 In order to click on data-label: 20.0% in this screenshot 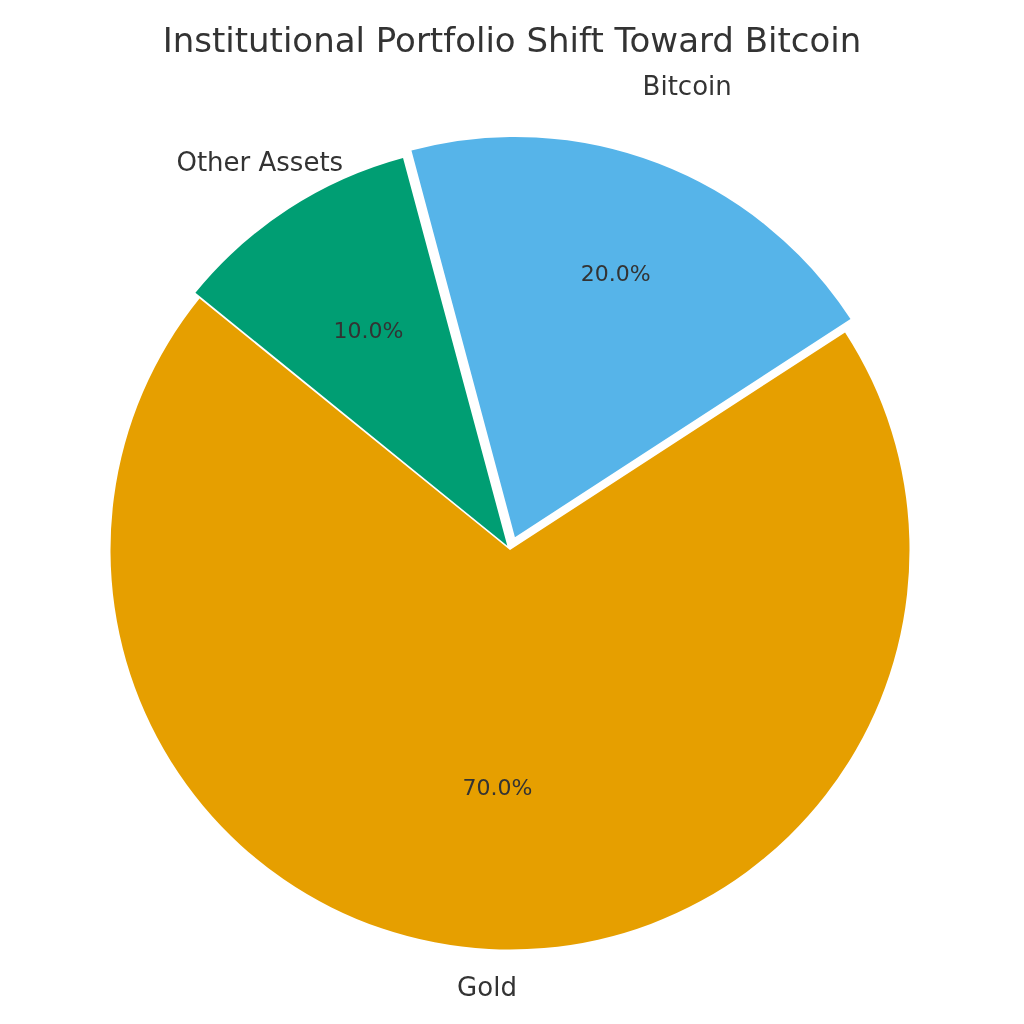, I will do `click(615, 273)`.